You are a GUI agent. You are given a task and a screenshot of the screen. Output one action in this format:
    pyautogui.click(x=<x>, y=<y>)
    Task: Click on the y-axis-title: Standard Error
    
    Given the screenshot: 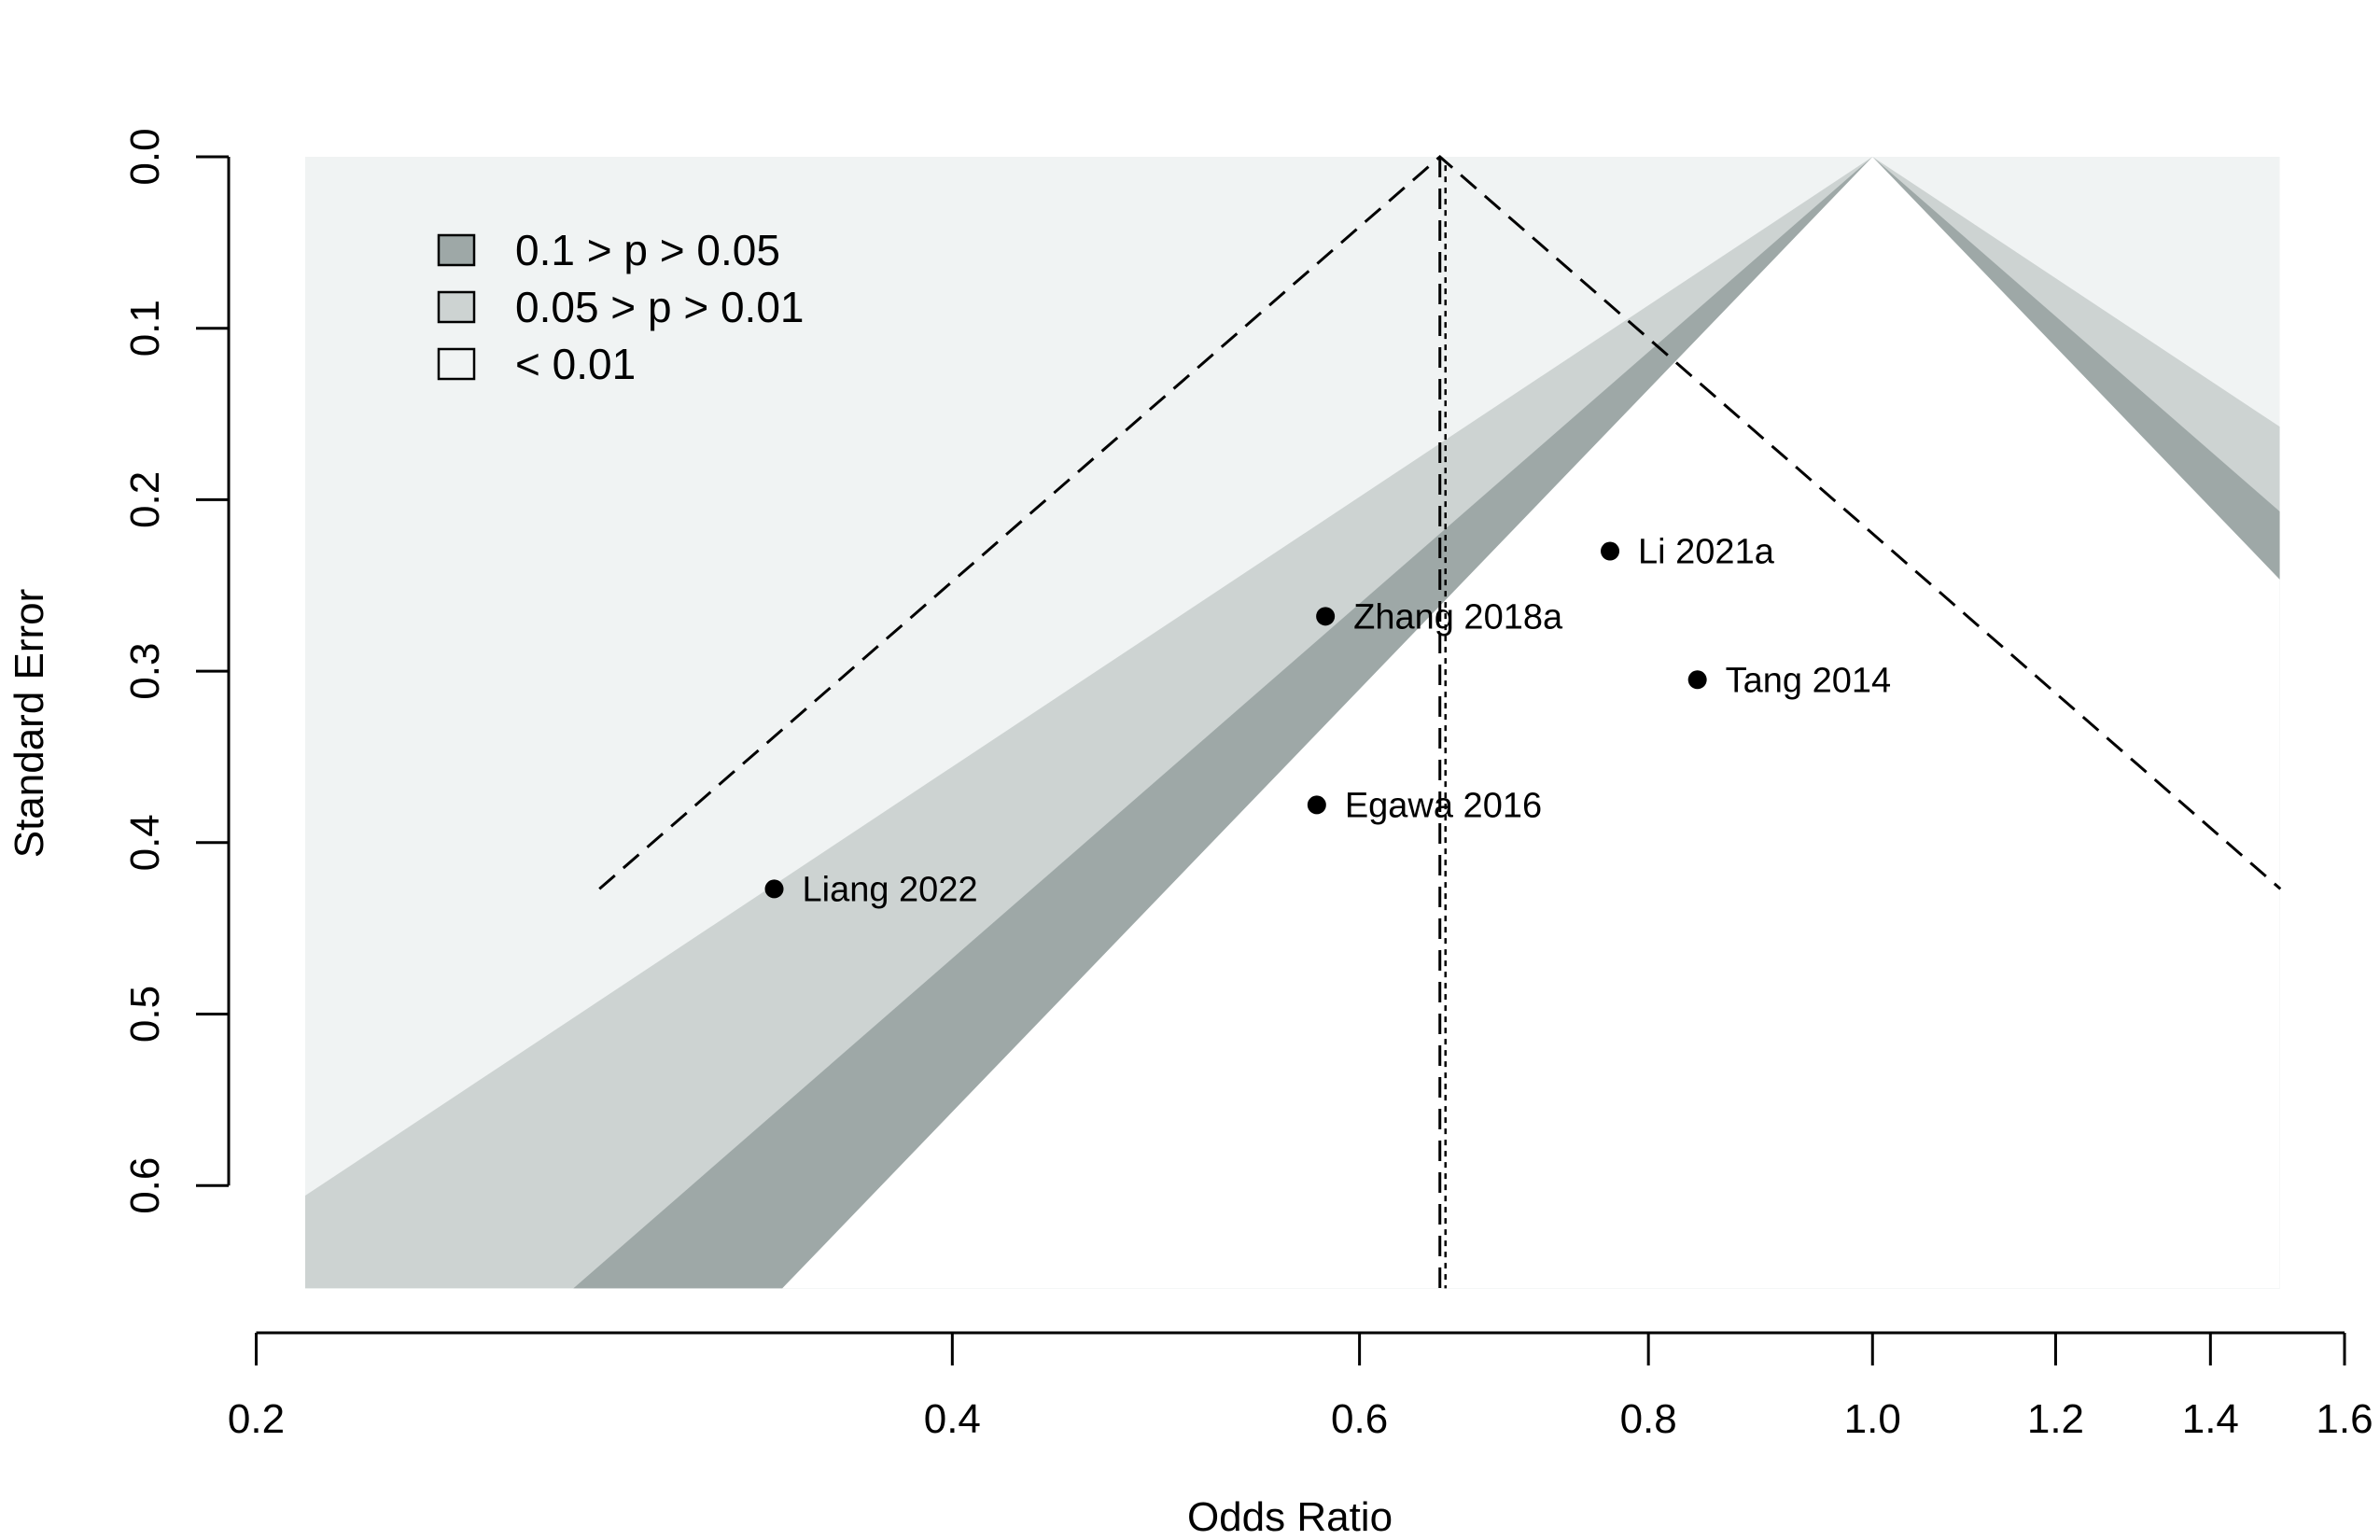 What is the action you would take?
    pyautogui.click(x=29, y=724)
    